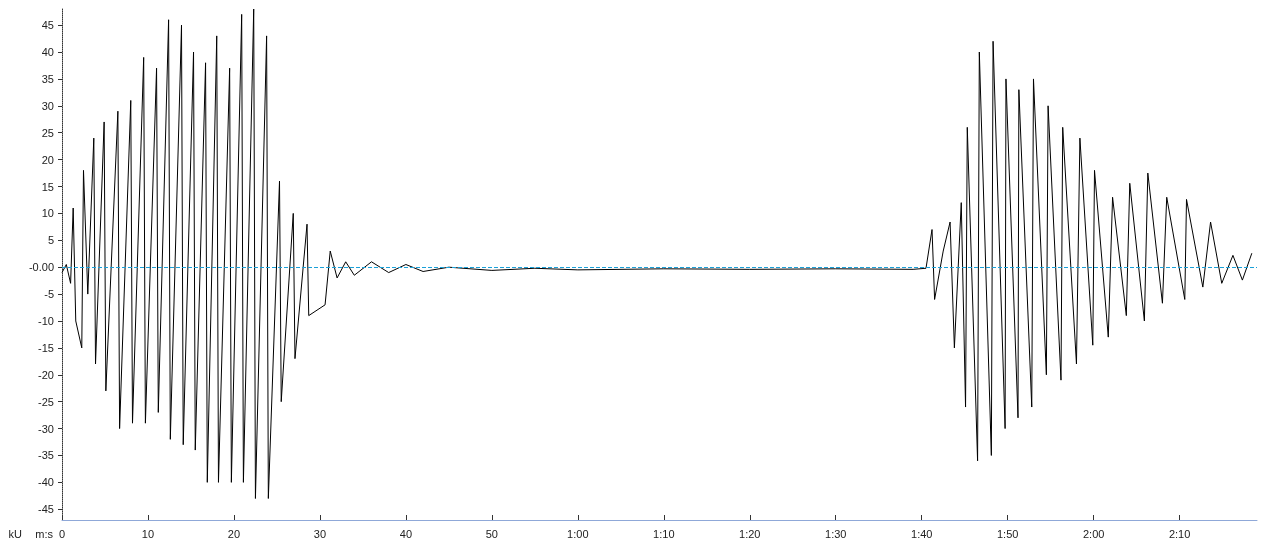 Image resolution: width=1262 pixels, height=554 pixels. I want to click on y-tick-label: 40, so click(47, 52).